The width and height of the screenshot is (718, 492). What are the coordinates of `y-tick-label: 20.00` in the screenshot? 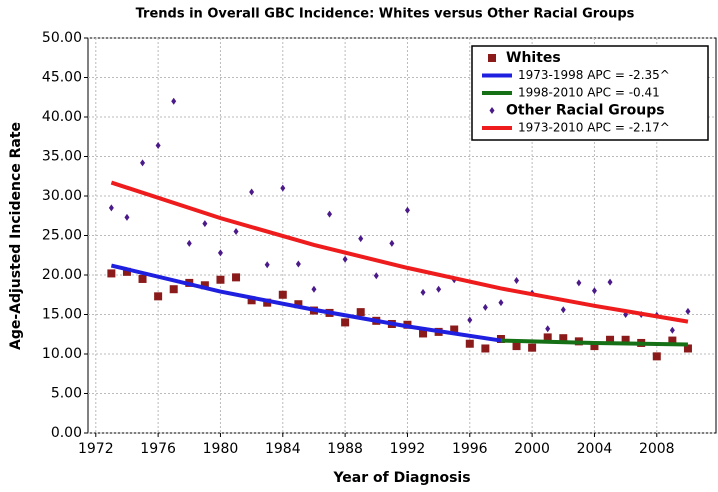 It's located at (62, 275).